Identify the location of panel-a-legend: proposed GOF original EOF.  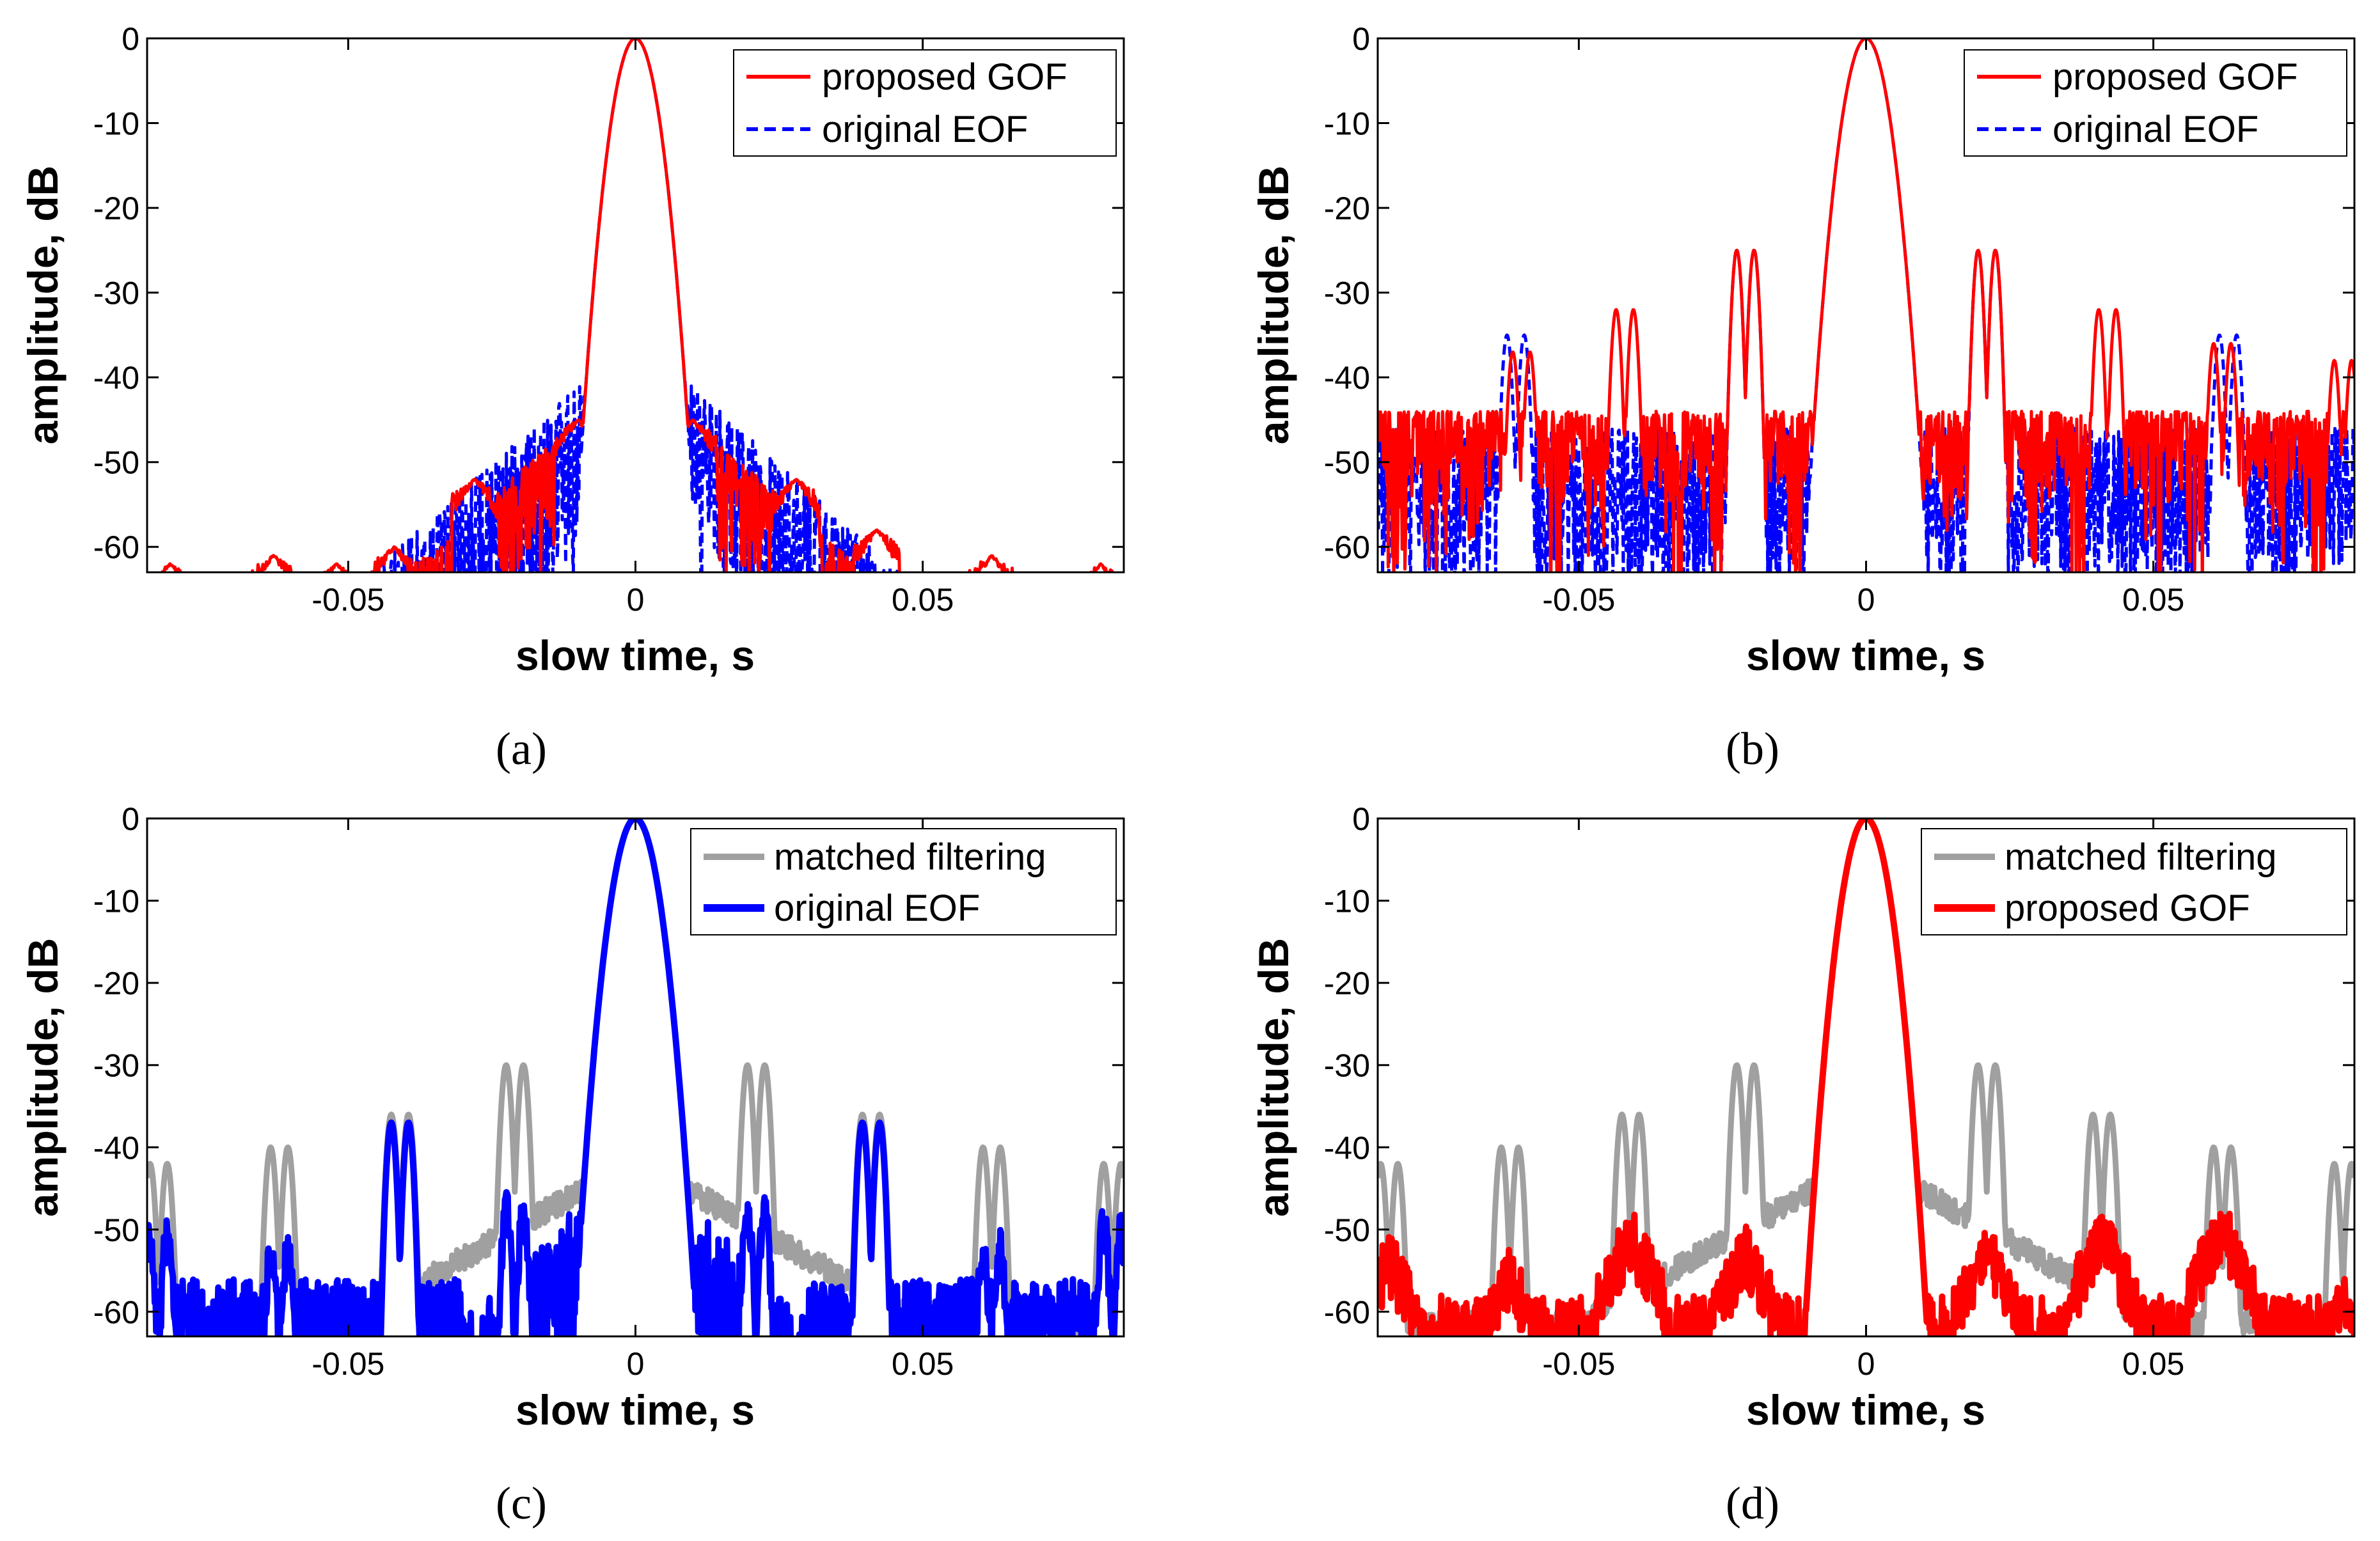
(925, 103).